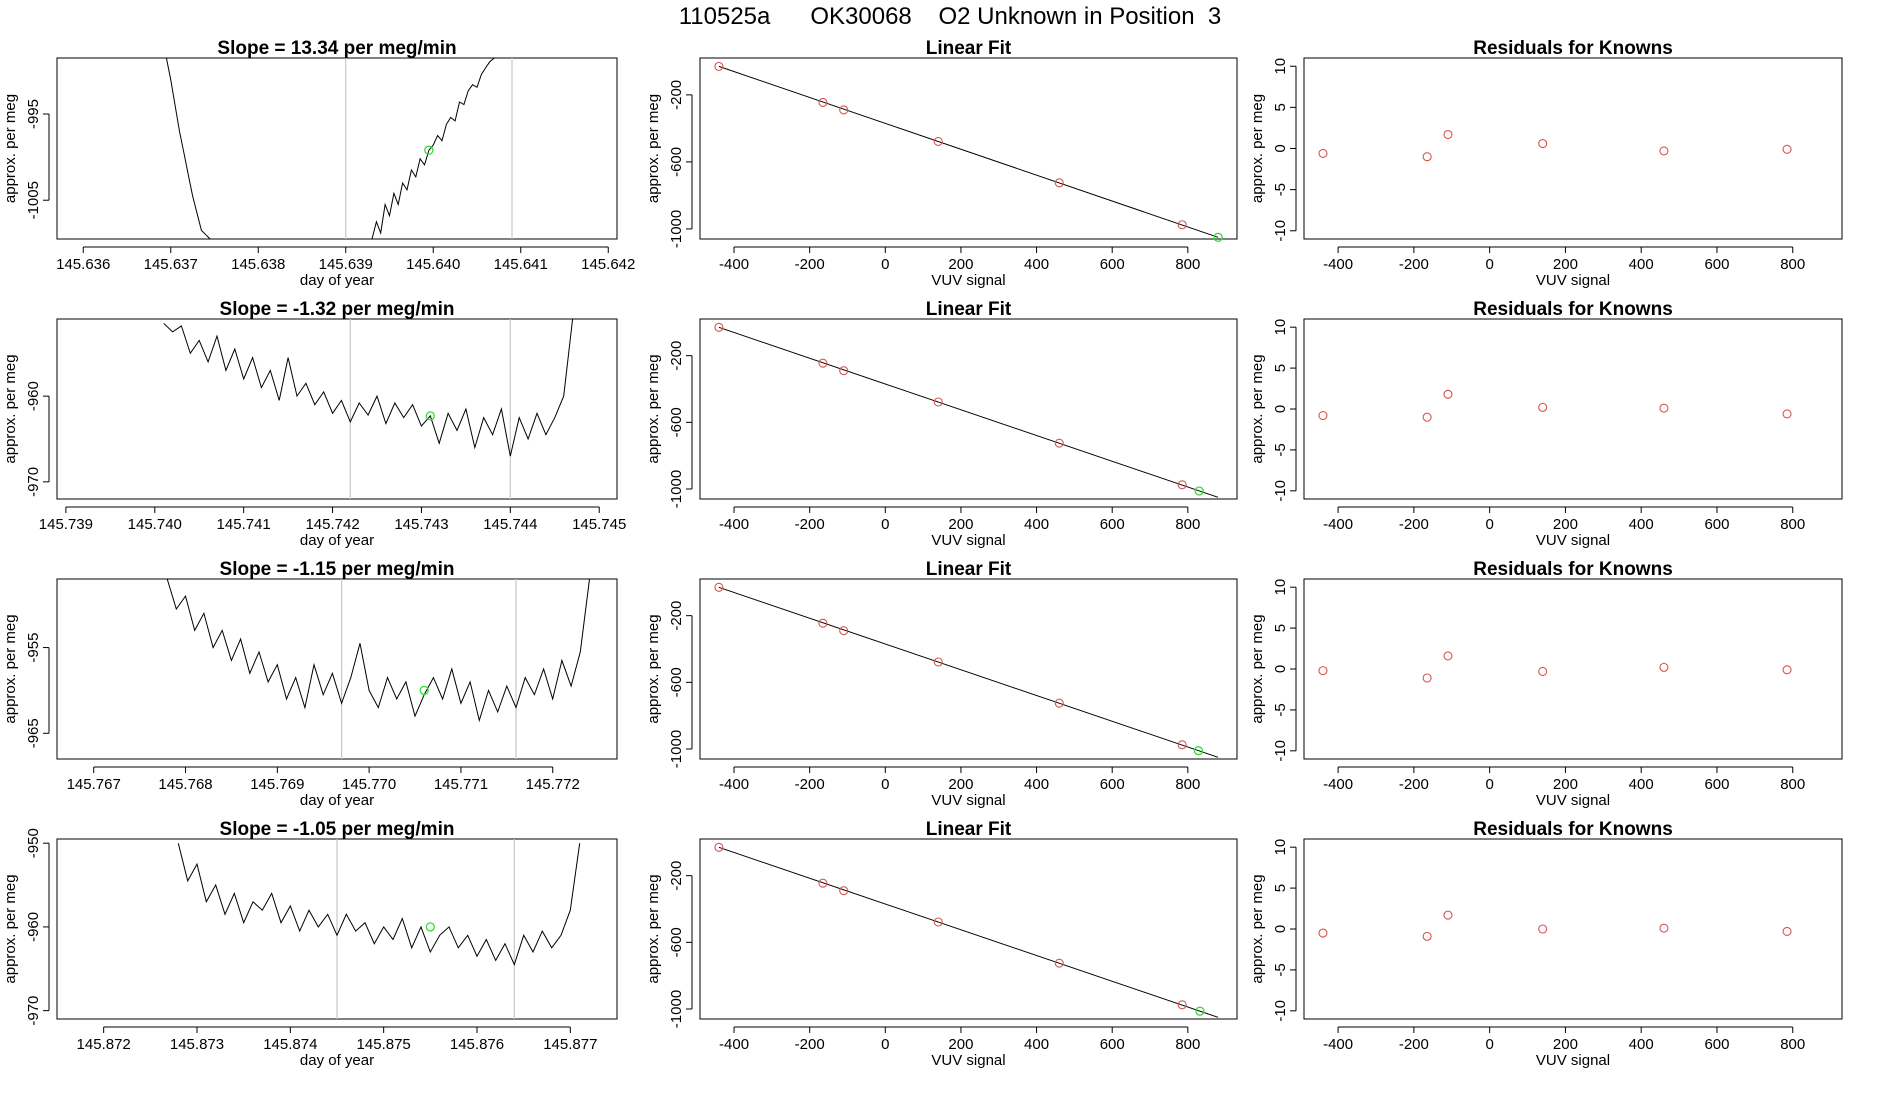  Describe the element at coordinates (197, 1044) in the screenshot. I see `r4-trace-x-tick-label: 145.873` at that location.